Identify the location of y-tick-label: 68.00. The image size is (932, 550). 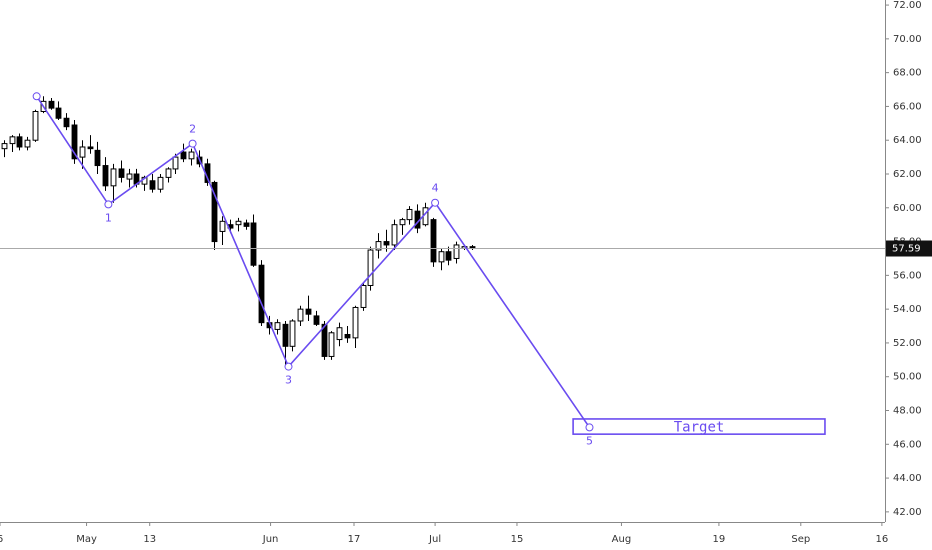
(907, 73).